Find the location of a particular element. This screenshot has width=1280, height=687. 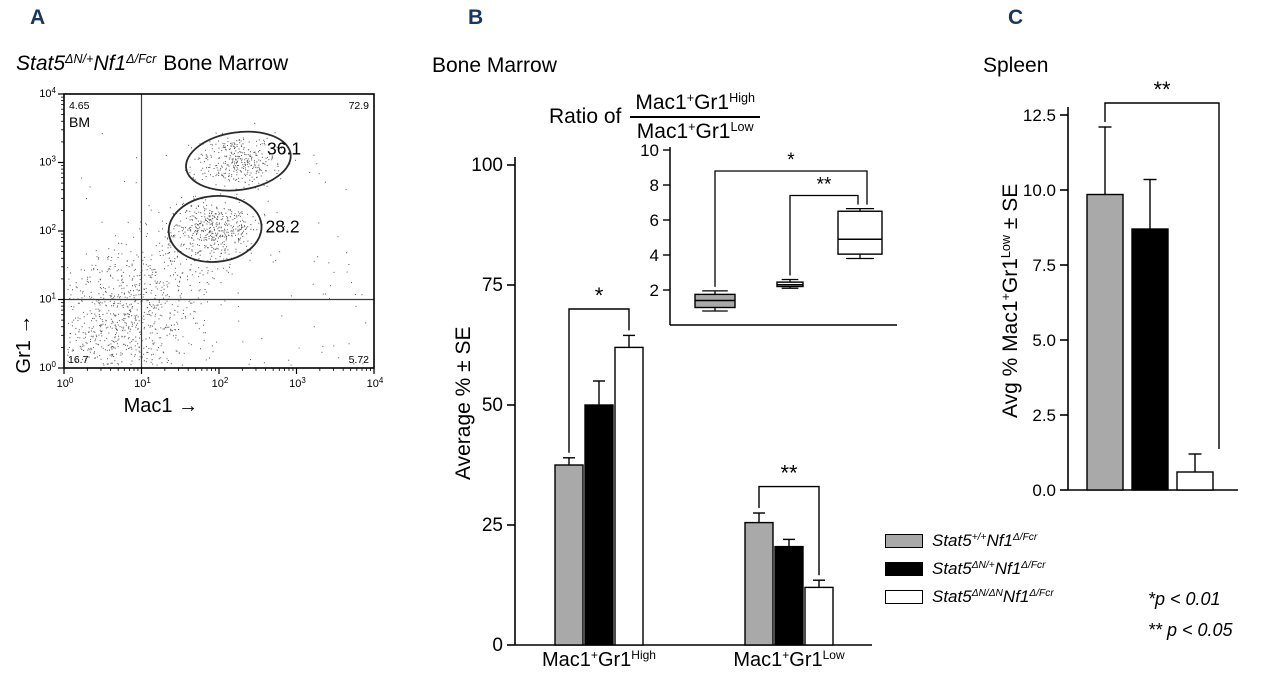

spleen-bar-chart: 0.0 2.5 5.0 7.5 10.0 12.5 ** is located at coordinates (1130, 288).